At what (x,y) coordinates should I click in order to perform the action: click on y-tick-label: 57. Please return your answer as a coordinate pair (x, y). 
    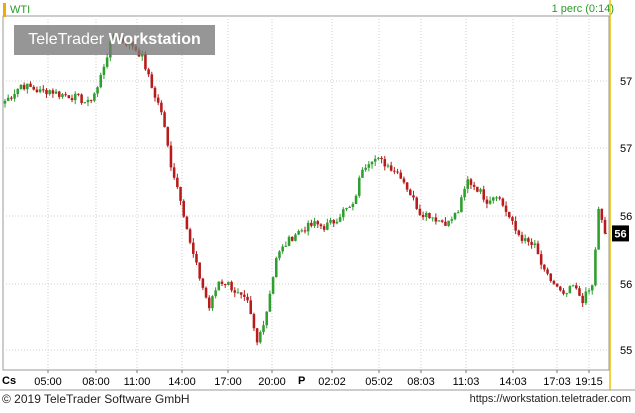
    Looking at the image, I should click on (626, 82).